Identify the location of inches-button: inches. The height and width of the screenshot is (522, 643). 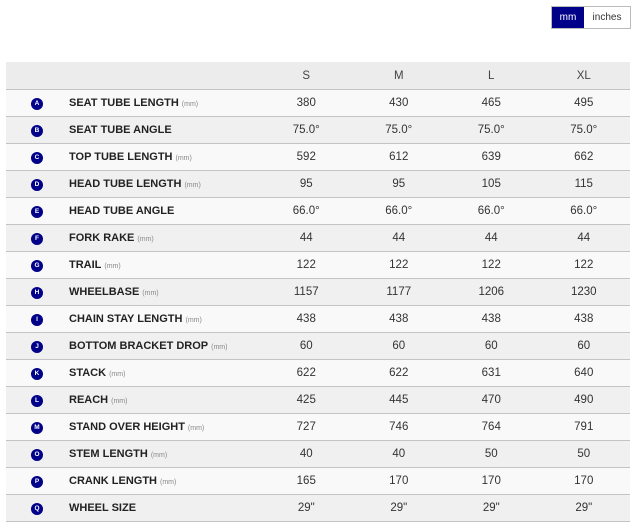
(607, 17).